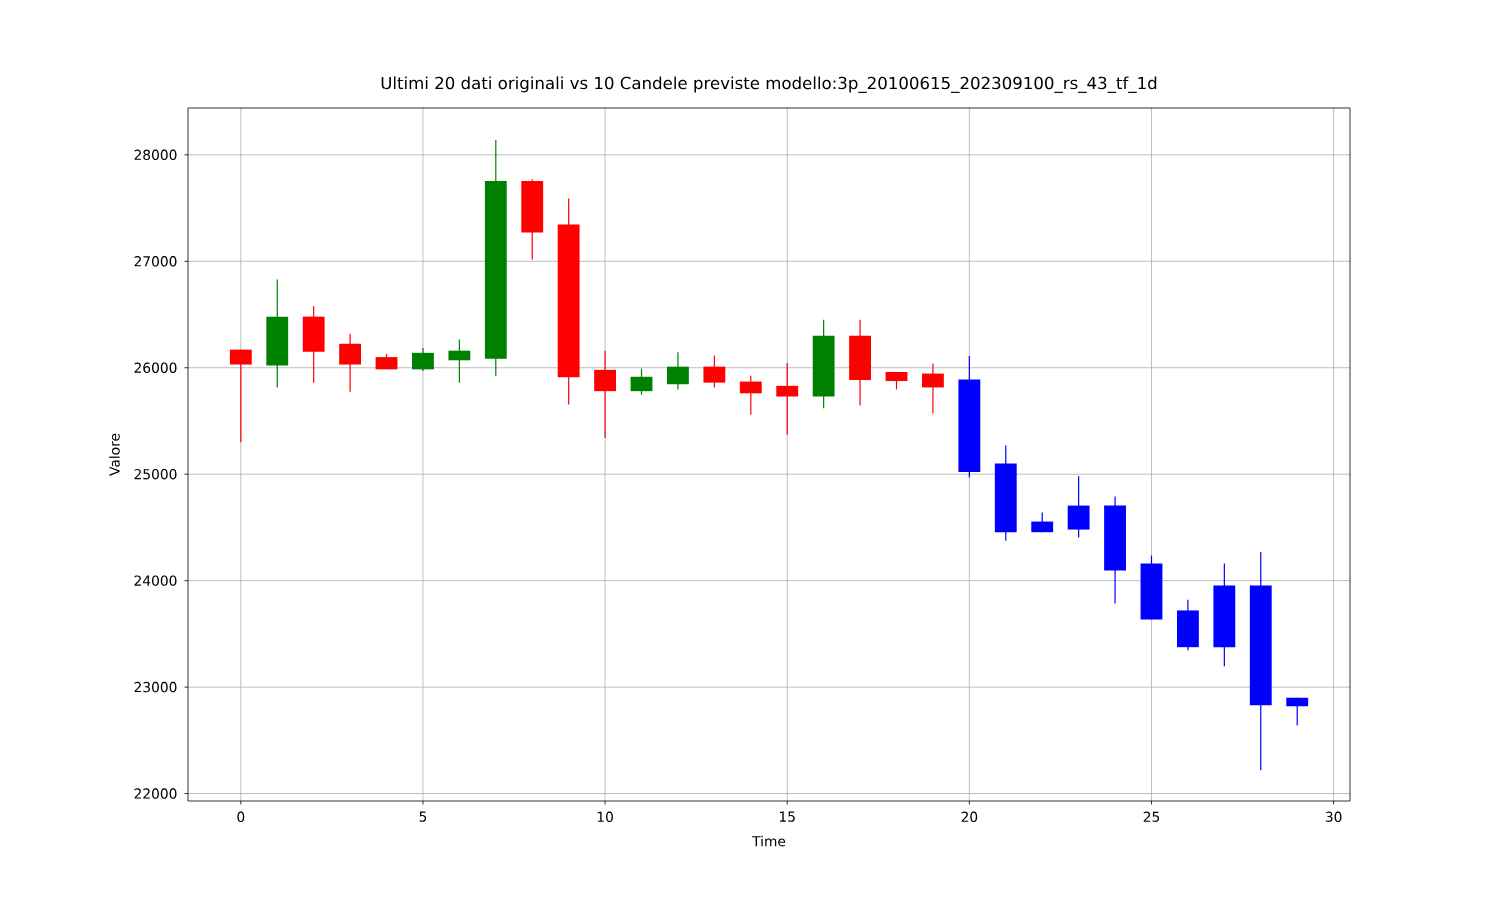 This screenshot has width=1500, height=900. What do you see at coordinates (241, 816) in the screenshot?
I see `x-tick-label: 0` at bounding box center [241, 816].